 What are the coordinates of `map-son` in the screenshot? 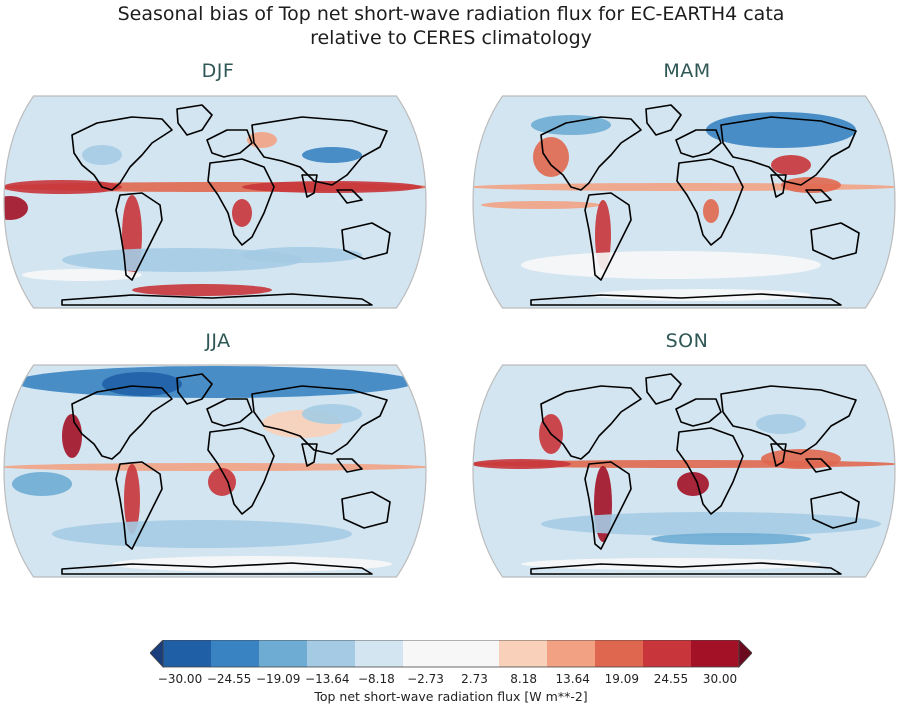 It's located at (684, 471).